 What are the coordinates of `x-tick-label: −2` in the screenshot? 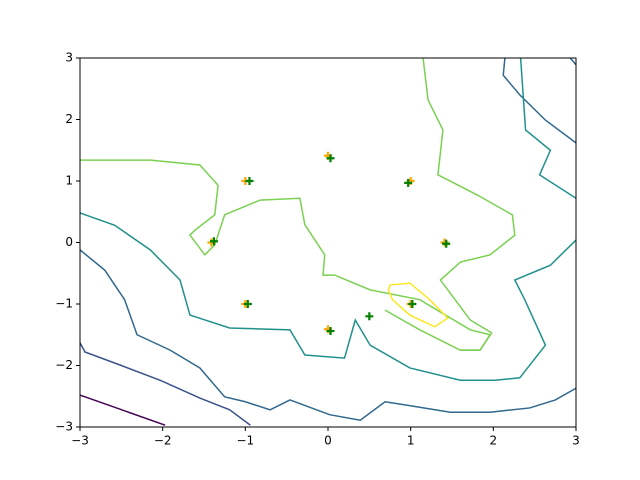 It's located at (163, 441).